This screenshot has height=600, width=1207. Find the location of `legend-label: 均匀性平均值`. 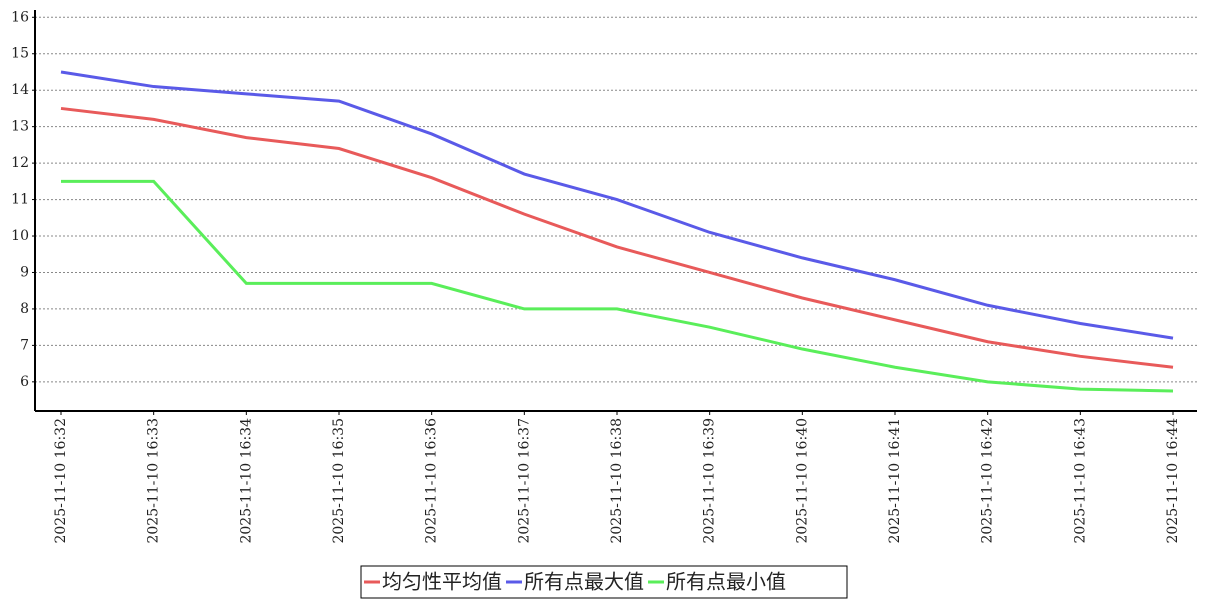

legend-label: 均匀性平均值 is located at coordinates (442, 582).